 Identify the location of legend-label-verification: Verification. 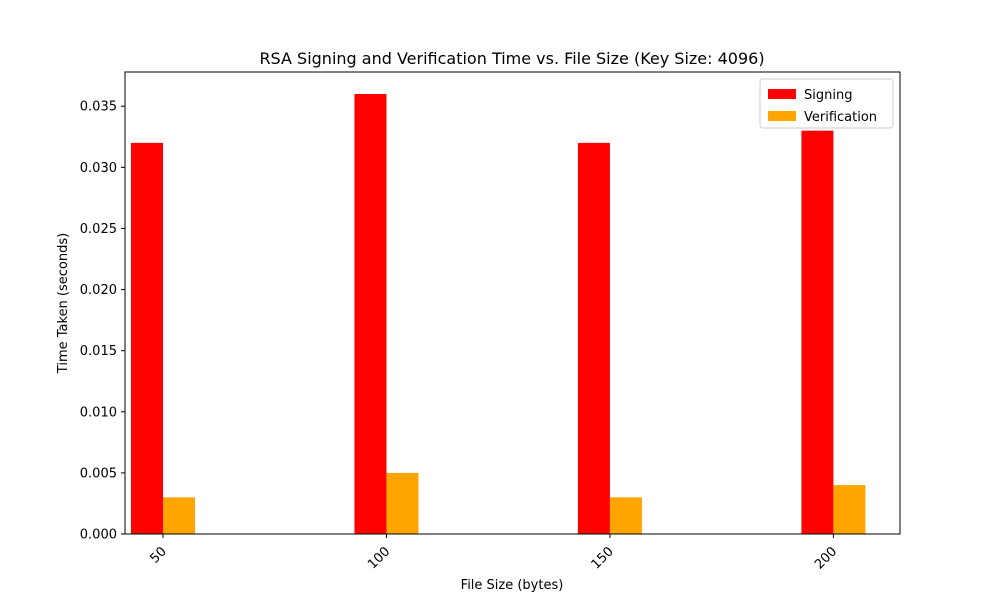
(840, 117).